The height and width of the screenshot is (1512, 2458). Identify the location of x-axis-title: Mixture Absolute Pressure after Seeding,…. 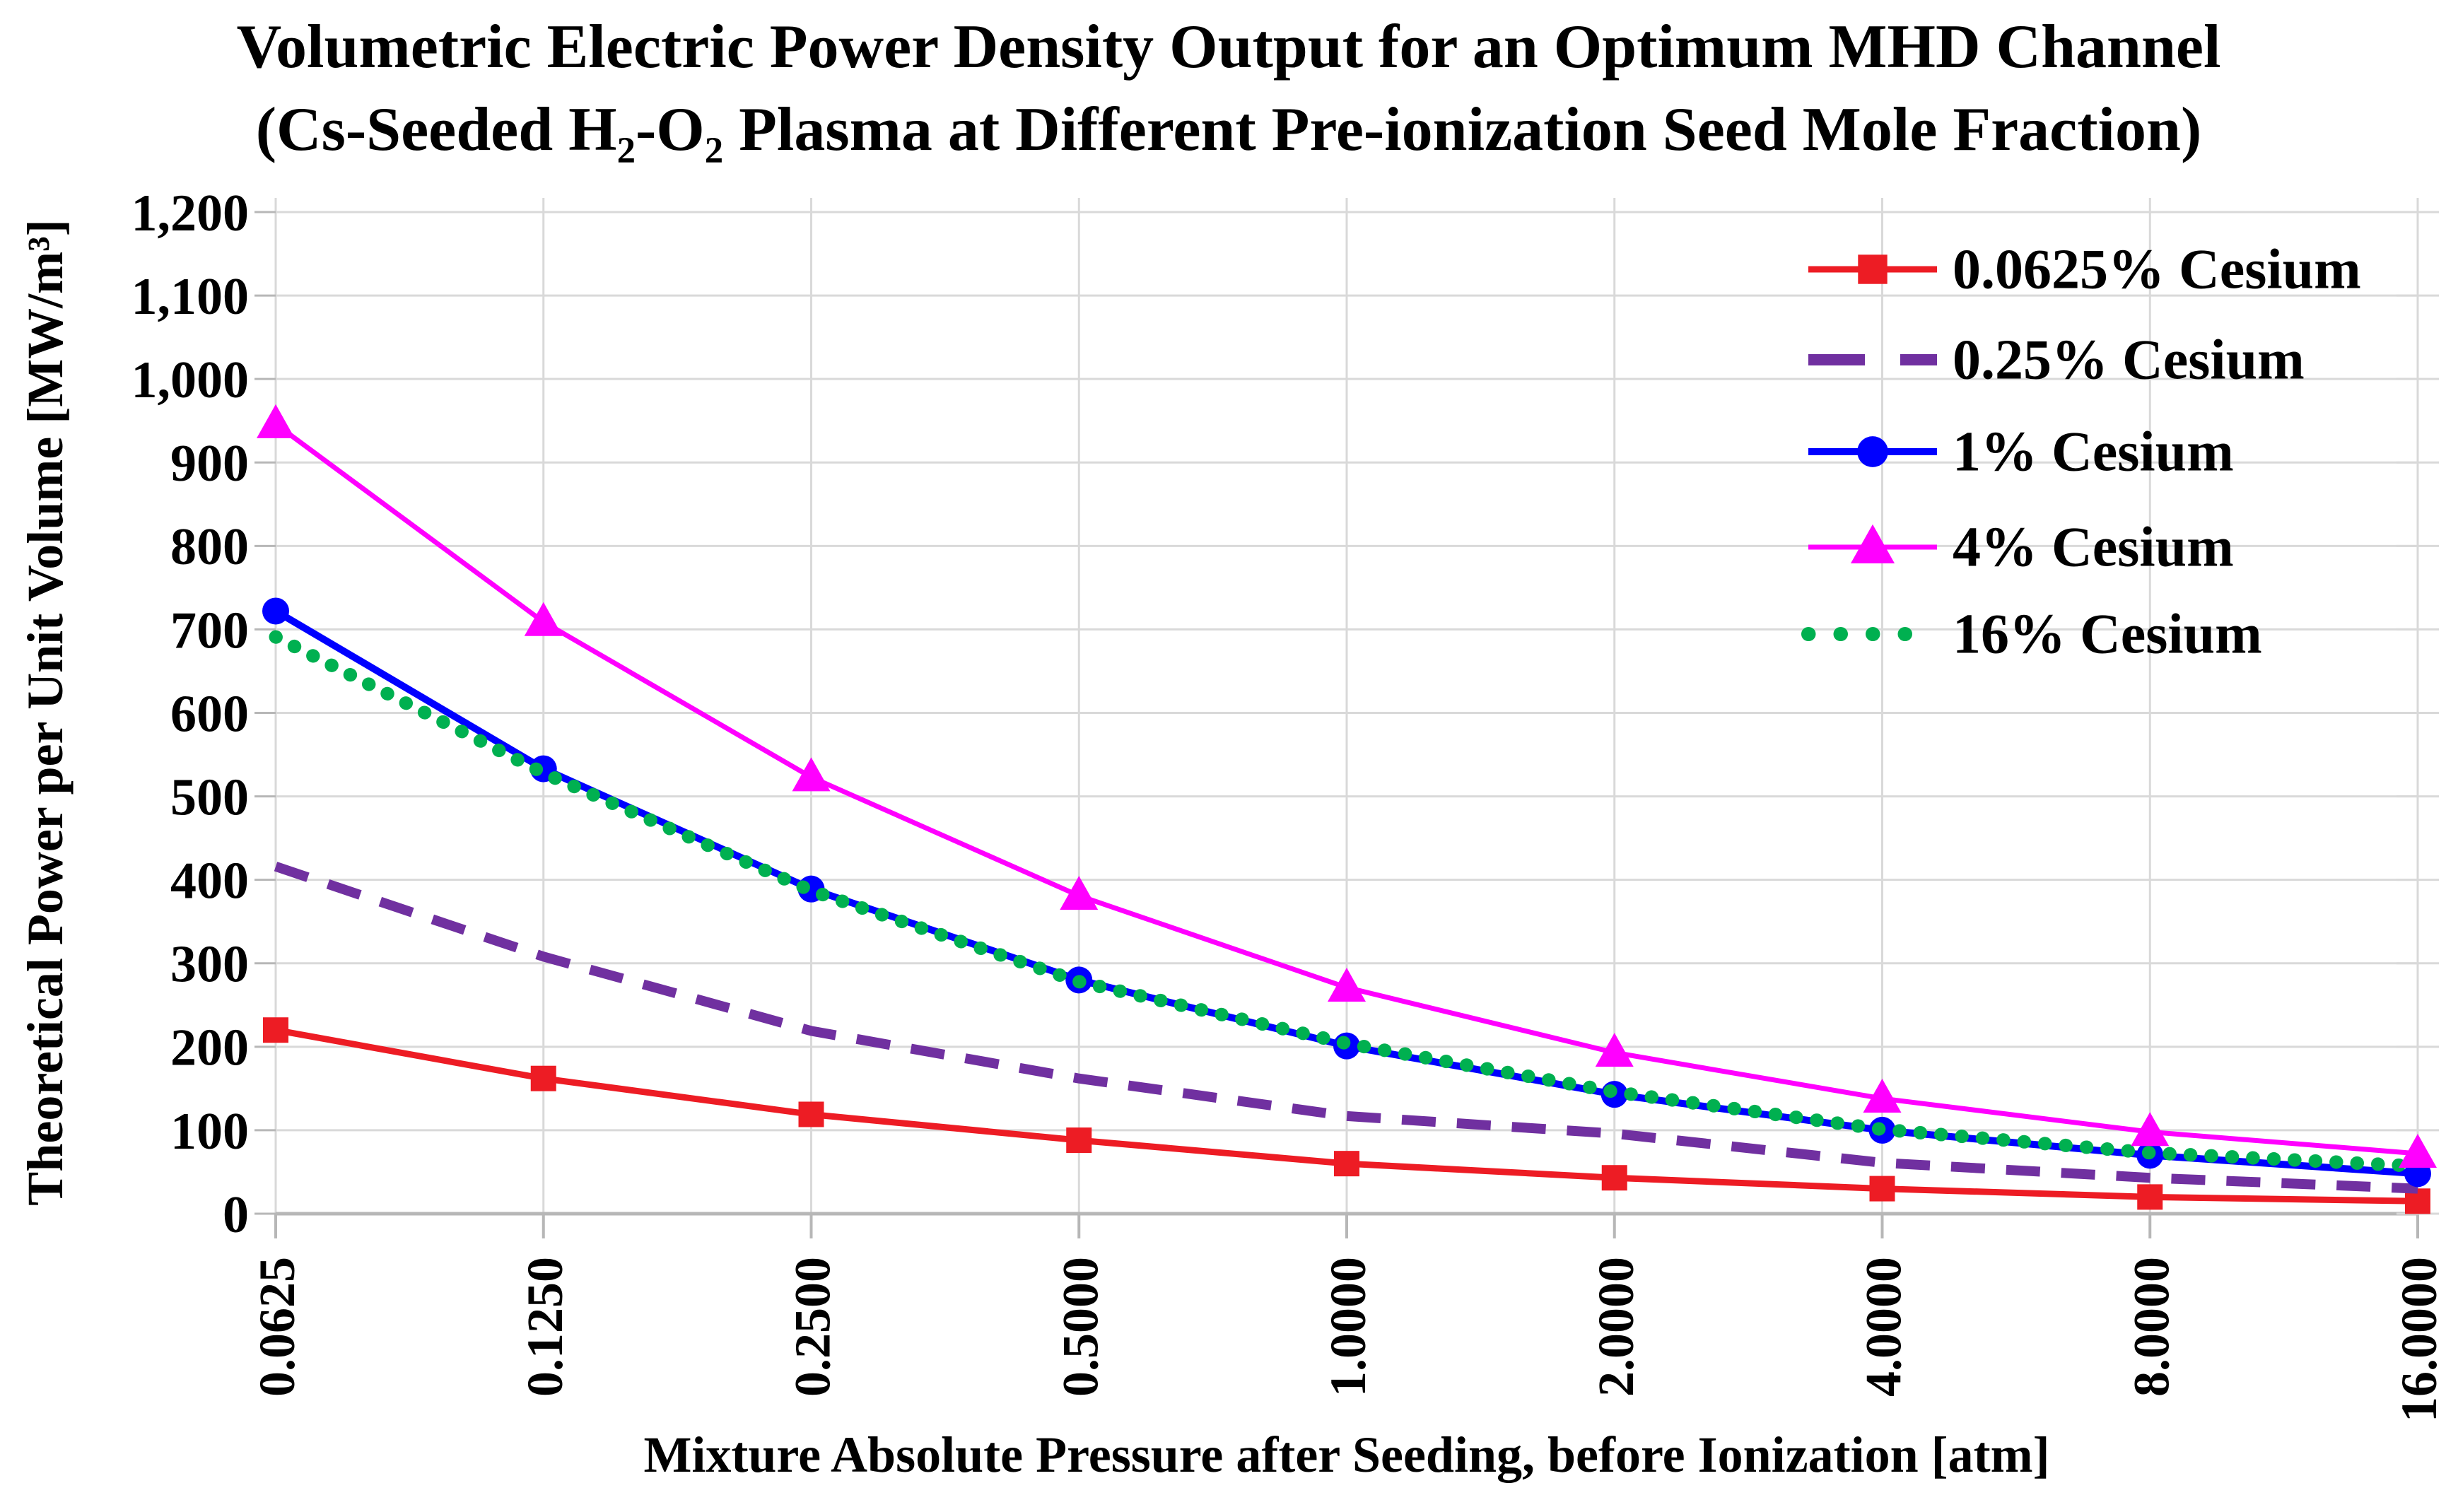
(1346, 1454).